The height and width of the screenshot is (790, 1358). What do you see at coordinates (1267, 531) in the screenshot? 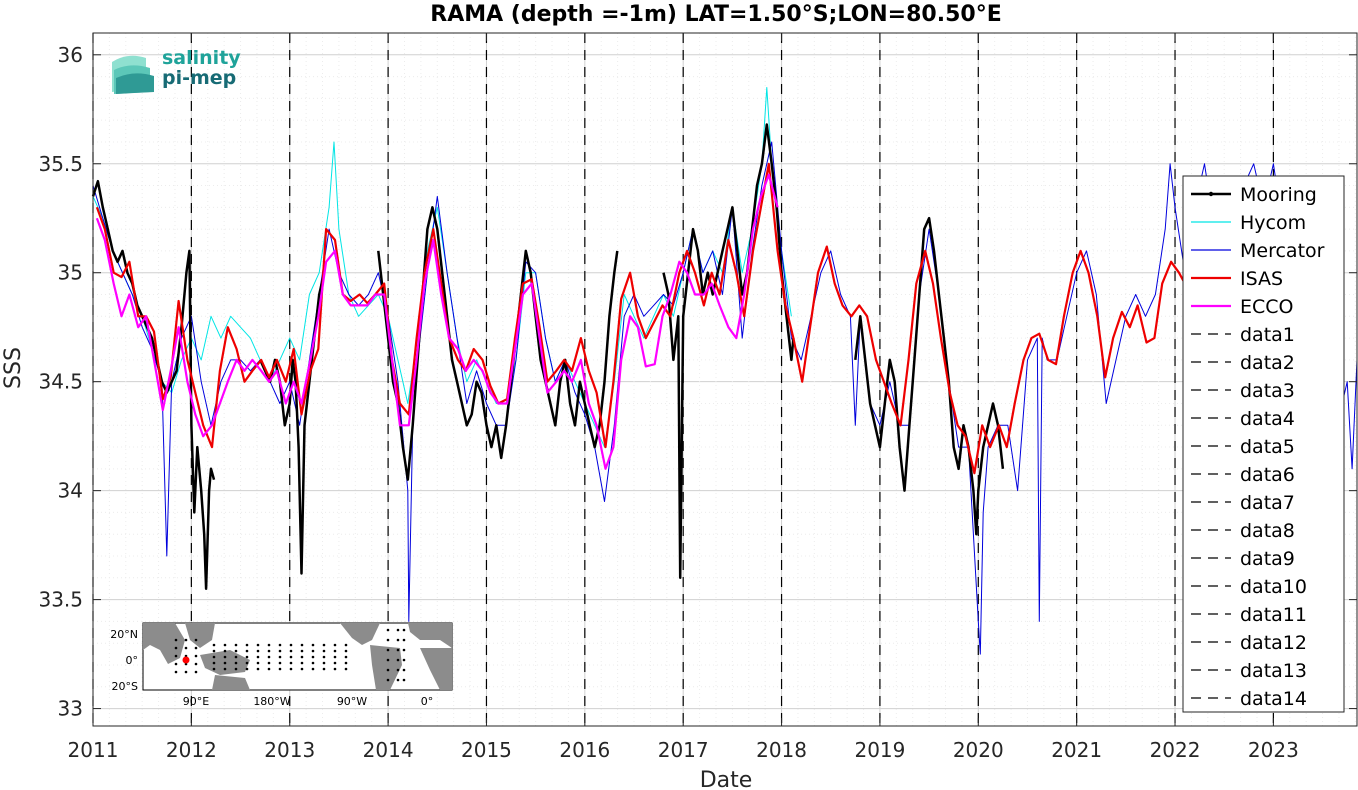
I see `legend-label: data8` at bounding box center [1267, 531].